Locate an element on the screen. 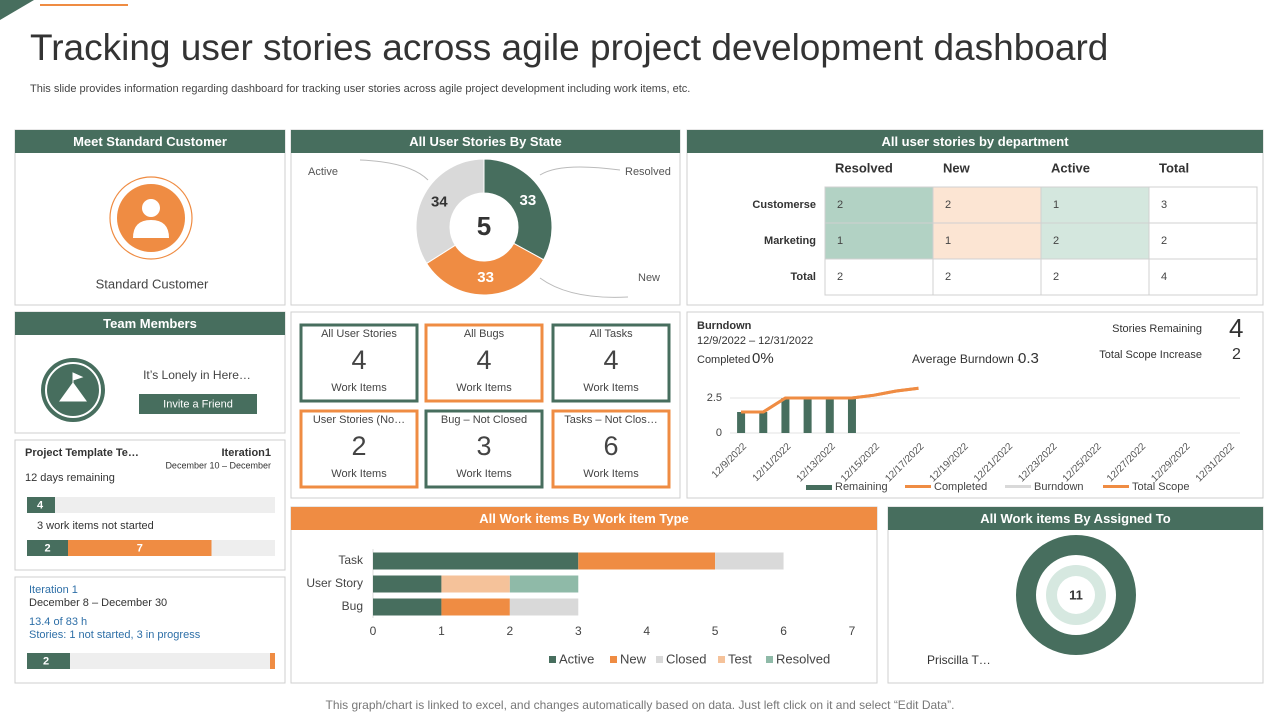 This screenshot has height=720, width=1280. progress-bar is located at coordinates (41, 505).